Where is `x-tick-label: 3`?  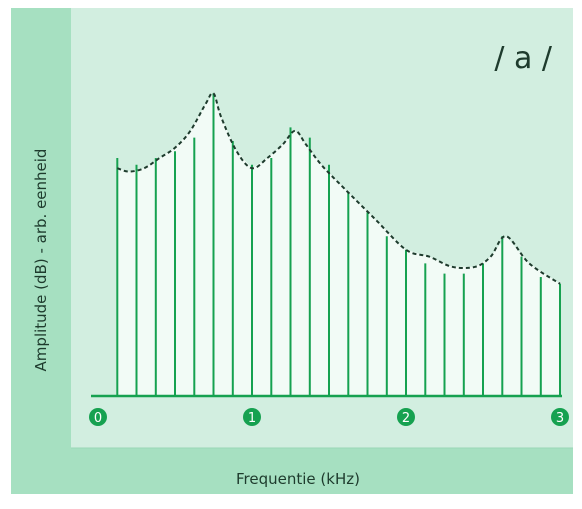
x-tick-label: 3 is located at coordinates (560, 418).